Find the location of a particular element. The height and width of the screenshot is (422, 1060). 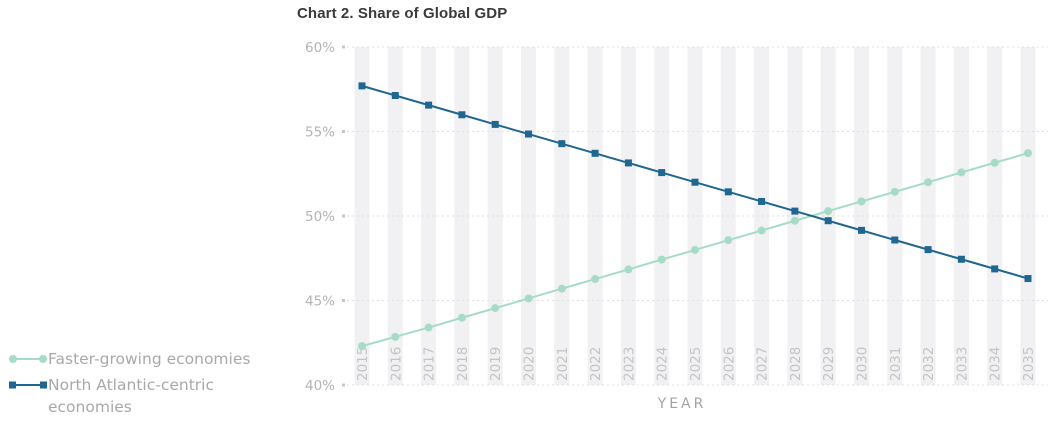

legend-item-north-atlantic: North Atlantic-centric economies is located at coordinates (146, 396).